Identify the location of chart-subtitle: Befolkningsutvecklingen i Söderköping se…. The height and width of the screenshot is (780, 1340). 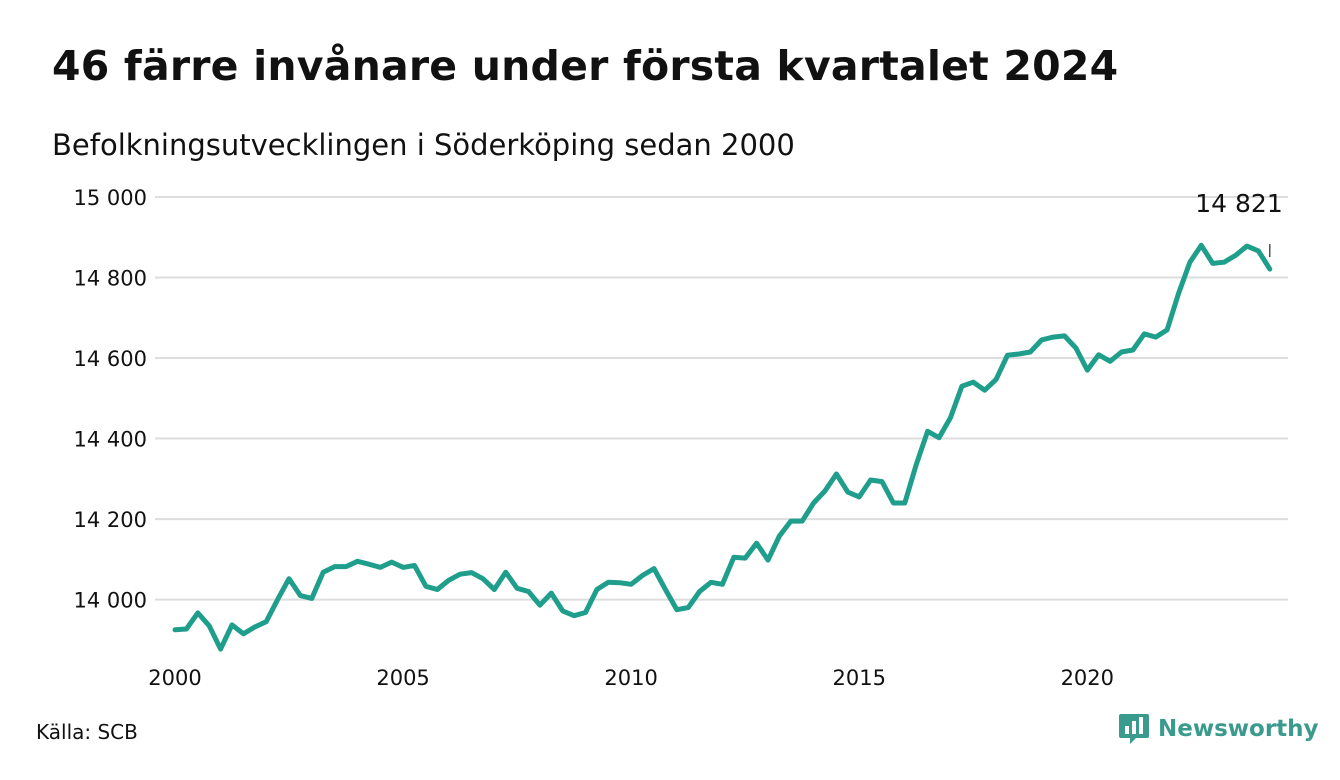
(423, 145).